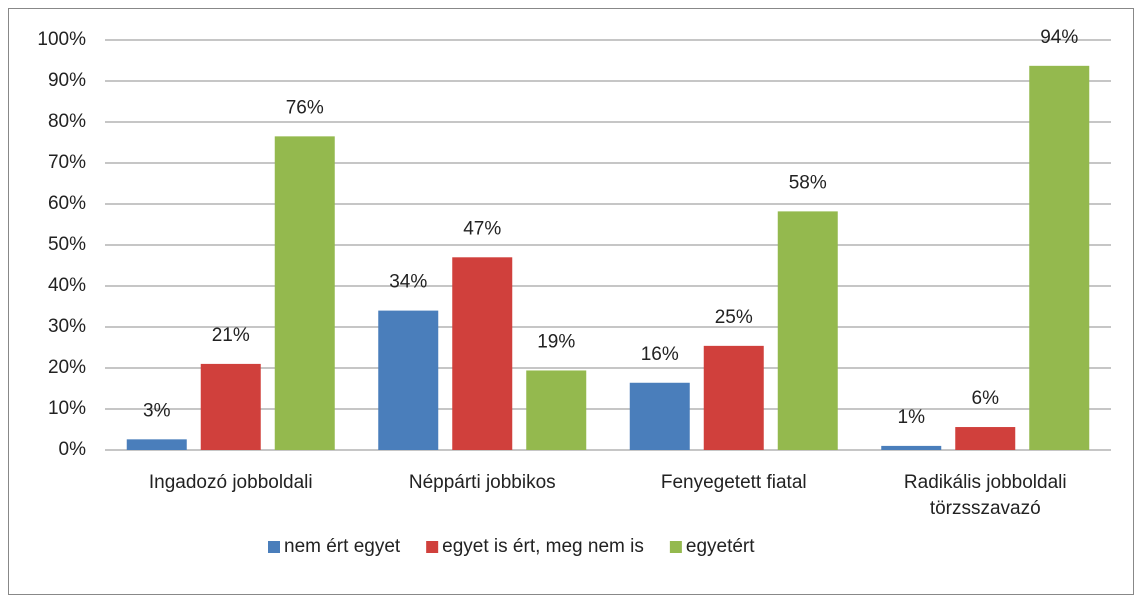 This screenshot has height=603, width=1142. What do you see at coordinates (543, 546) in the screenshot?
I see `legend-label: egyet is ért, meg nem is` at bounding box center [543, 546].